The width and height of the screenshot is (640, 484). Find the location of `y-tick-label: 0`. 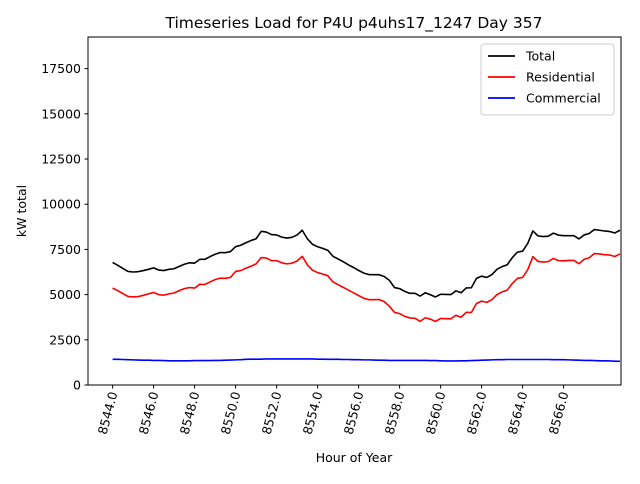

y-tick-label: 0 is located at coordinates (77, 385).